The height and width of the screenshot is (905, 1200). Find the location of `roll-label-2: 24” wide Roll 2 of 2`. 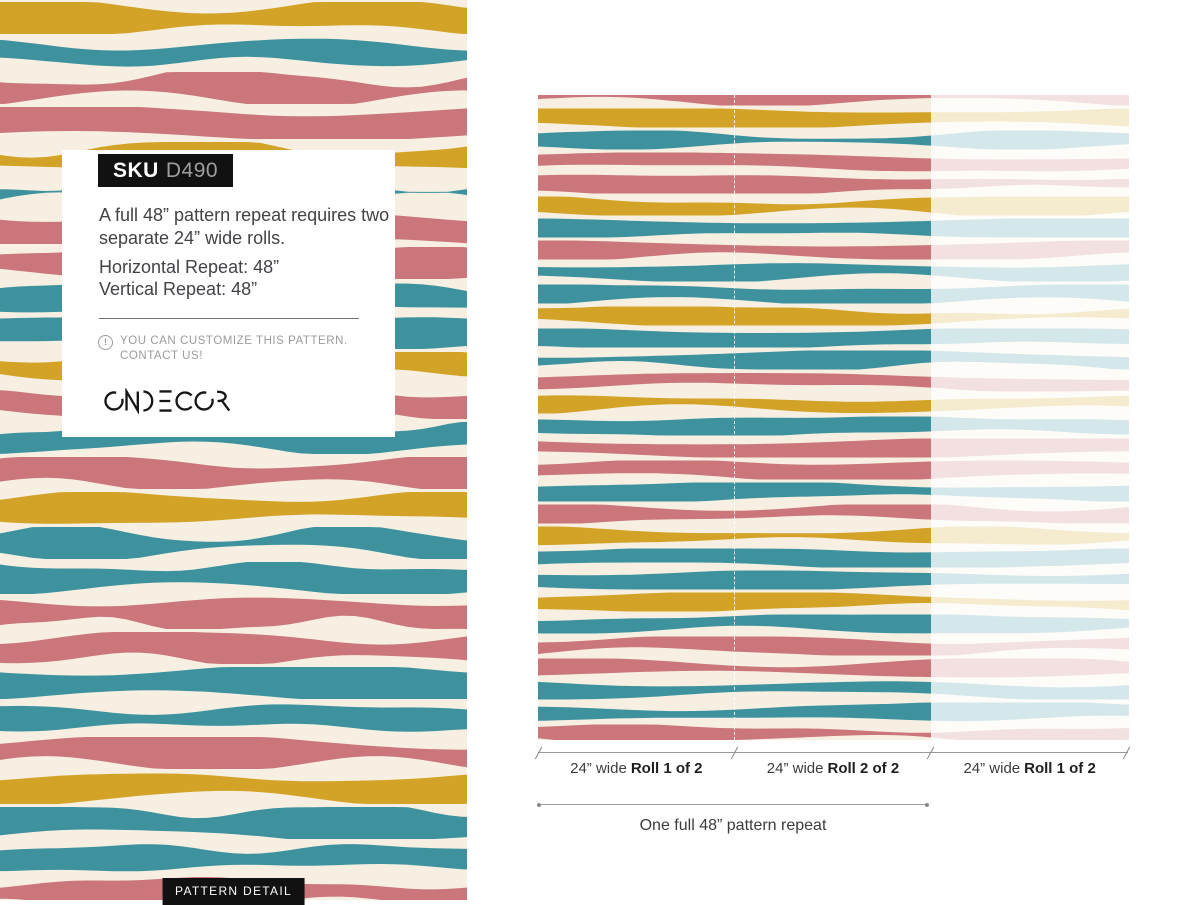

roll-label-2: 24” wide Roll 2 of 2 is located at coordinates (833, 768).